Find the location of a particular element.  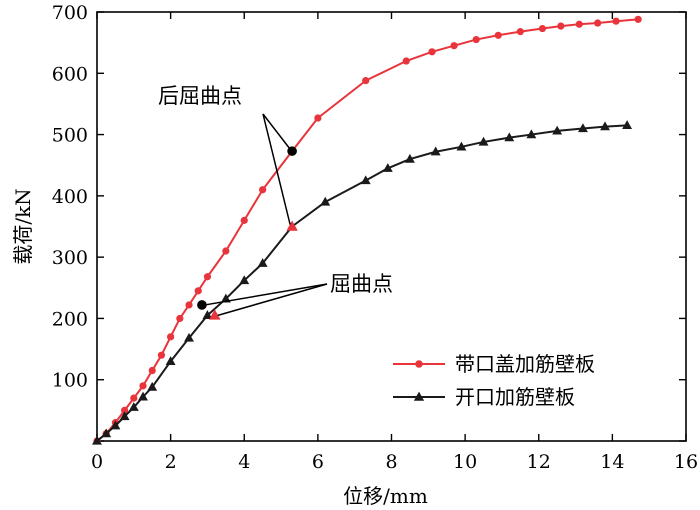

y-tick-label: 600 is located at coordinates (70, 74).